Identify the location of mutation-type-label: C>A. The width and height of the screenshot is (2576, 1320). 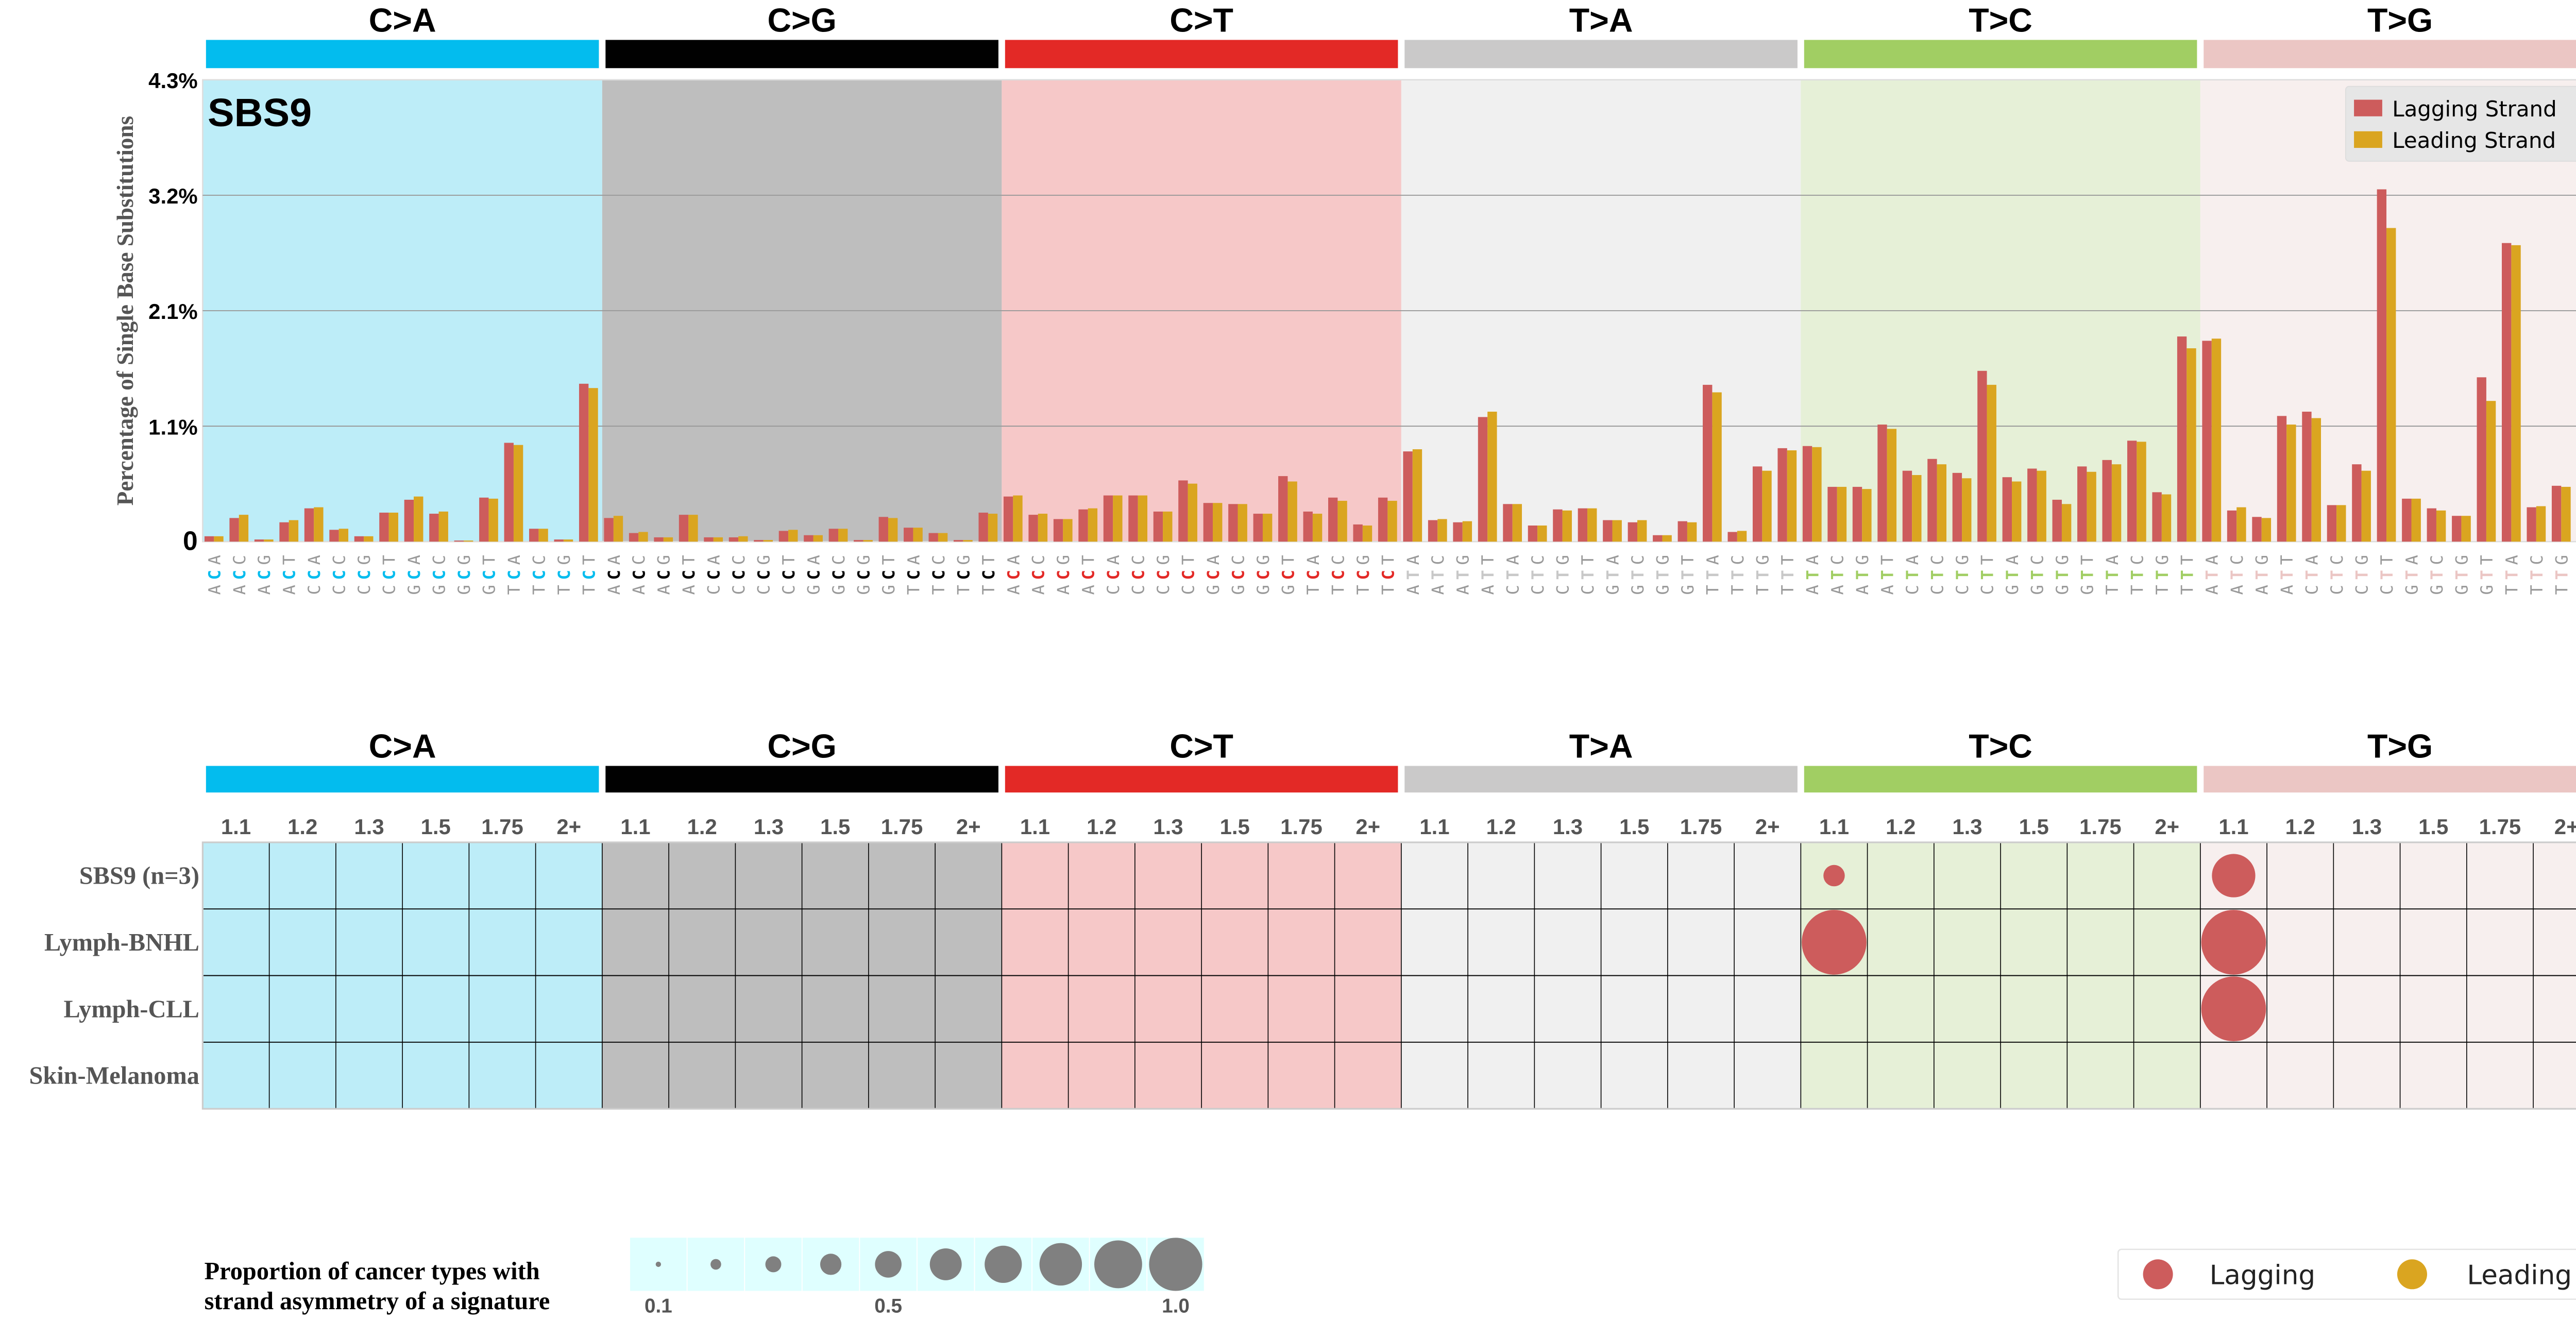
(402, 746).